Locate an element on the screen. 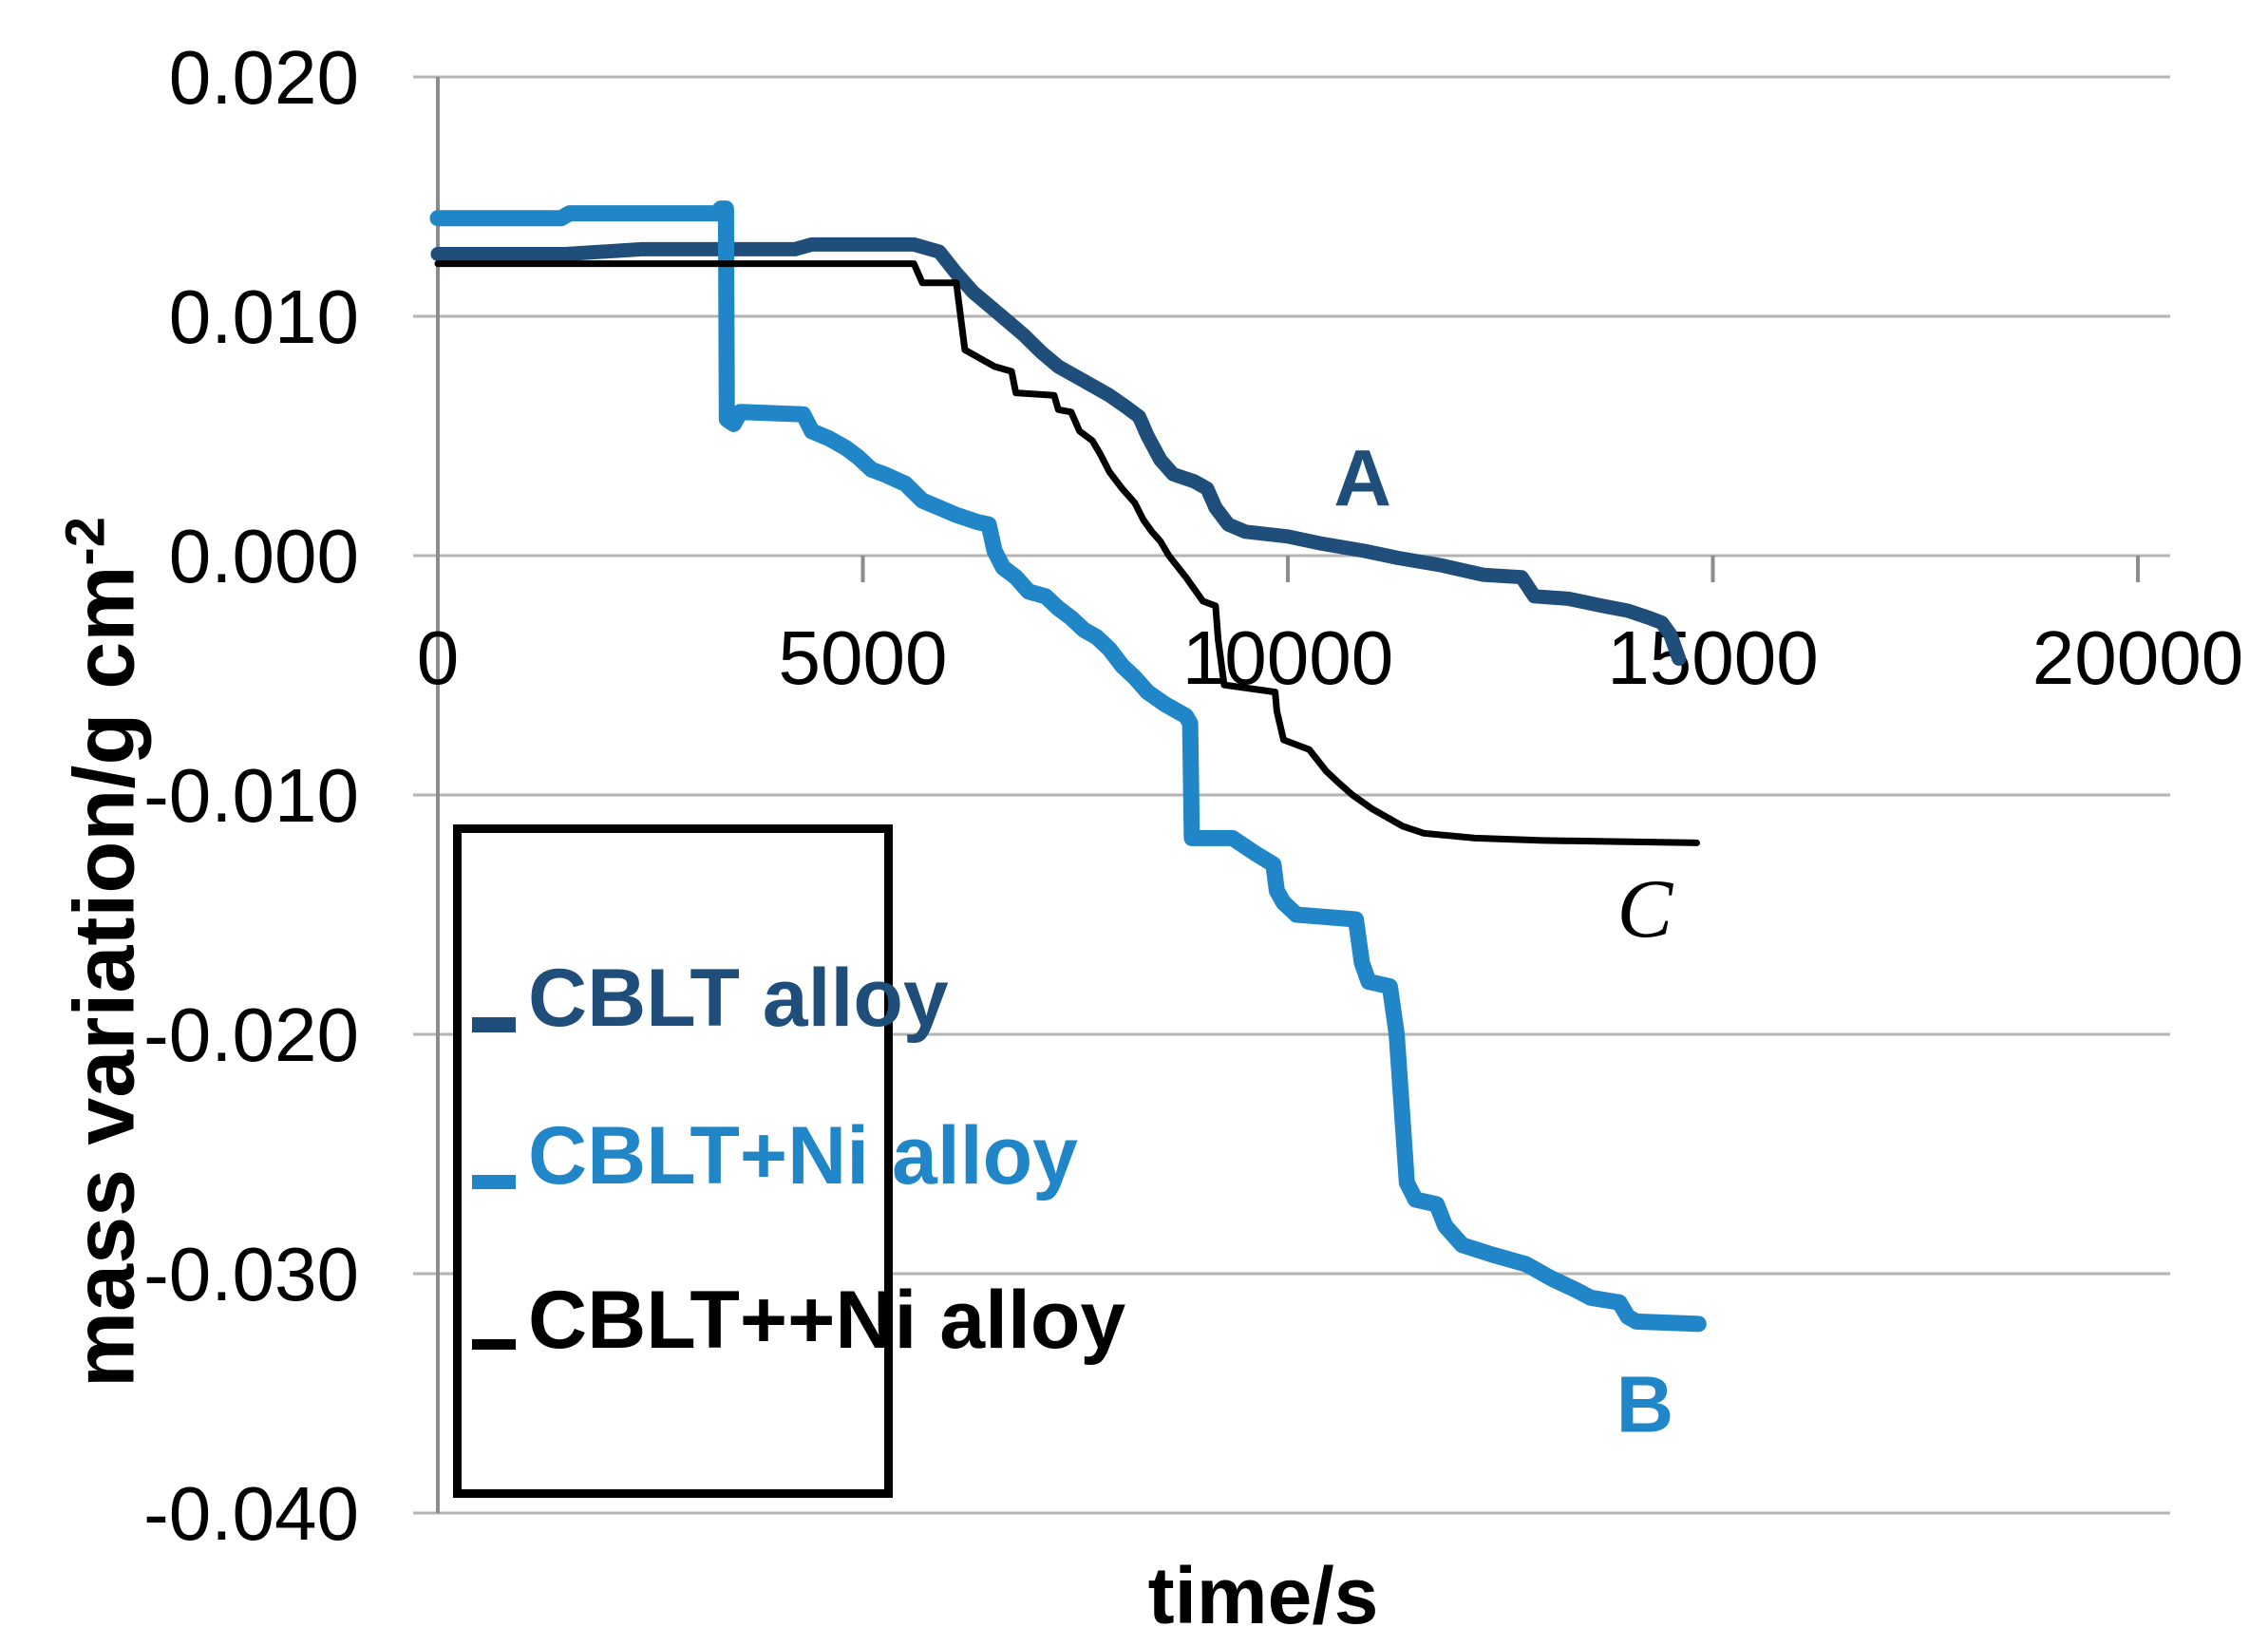  series-letter-labels: A B C is located at coordinates (1503, 941).